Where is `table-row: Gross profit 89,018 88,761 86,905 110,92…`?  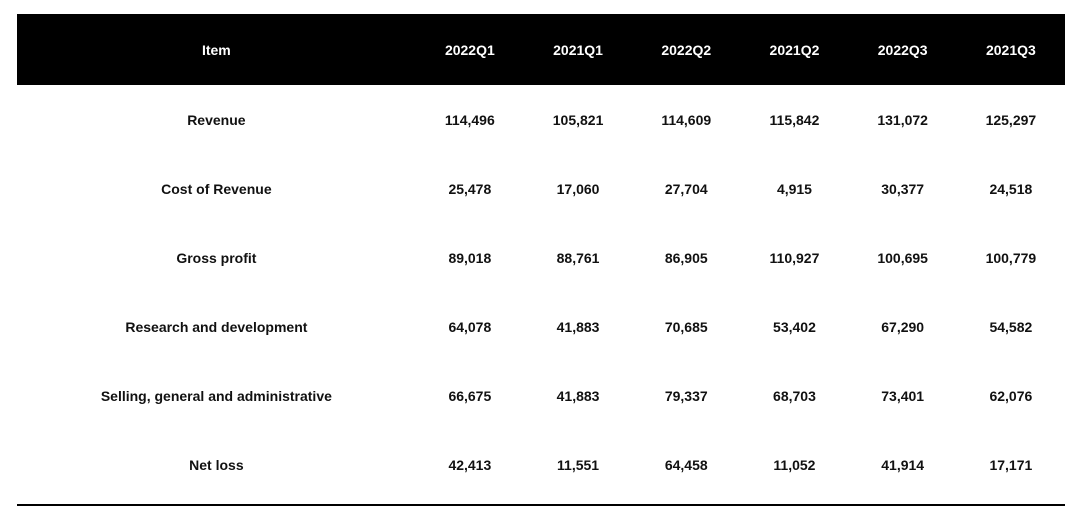
table-row: Gross profit 89,018 88,761 86,905 110,92… is located at coordinates (541, 257).